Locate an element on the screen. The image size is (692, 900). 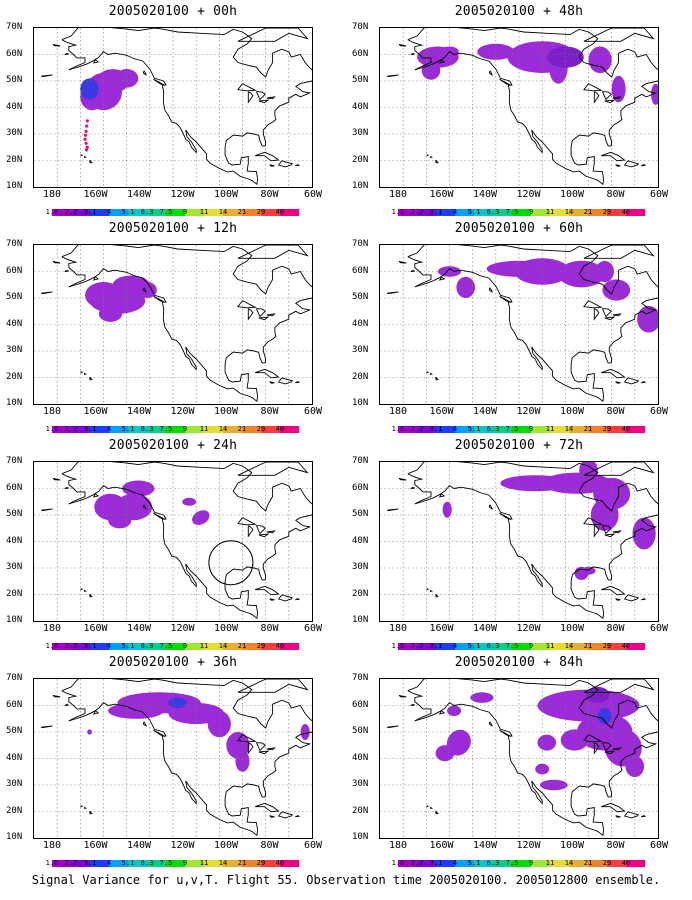
coastline is located at coordinates (176, 107).